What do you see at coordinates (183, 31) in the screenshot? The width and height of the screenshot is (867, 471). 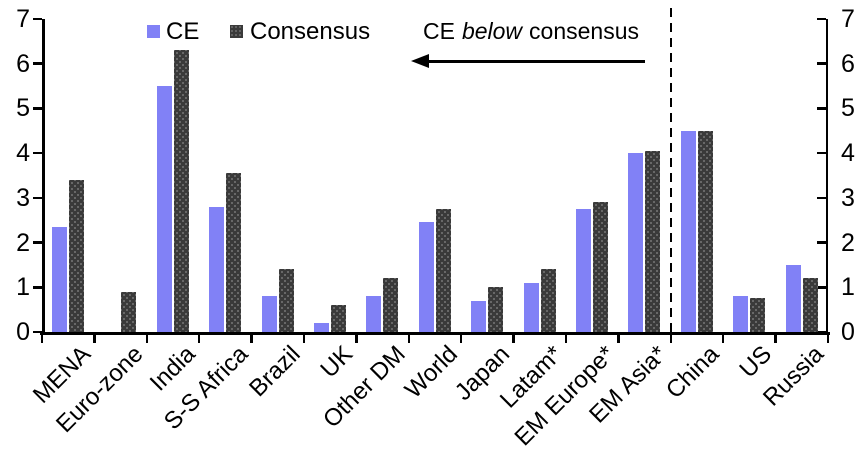 I see `legend-label-ce: CE` at bounding box center [183, 31].